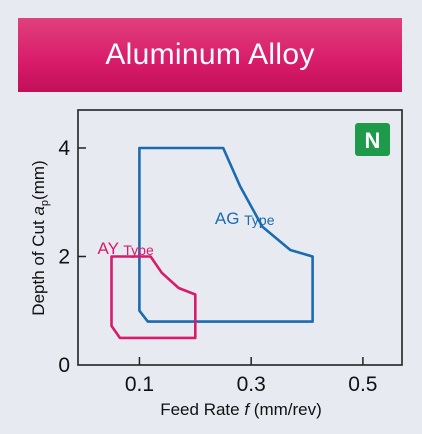 The width and height of the screenshot is (422, 434). Describe the element at coordinates (245, 218) in the screenshot. I see `series-label: AG Type` at that location.